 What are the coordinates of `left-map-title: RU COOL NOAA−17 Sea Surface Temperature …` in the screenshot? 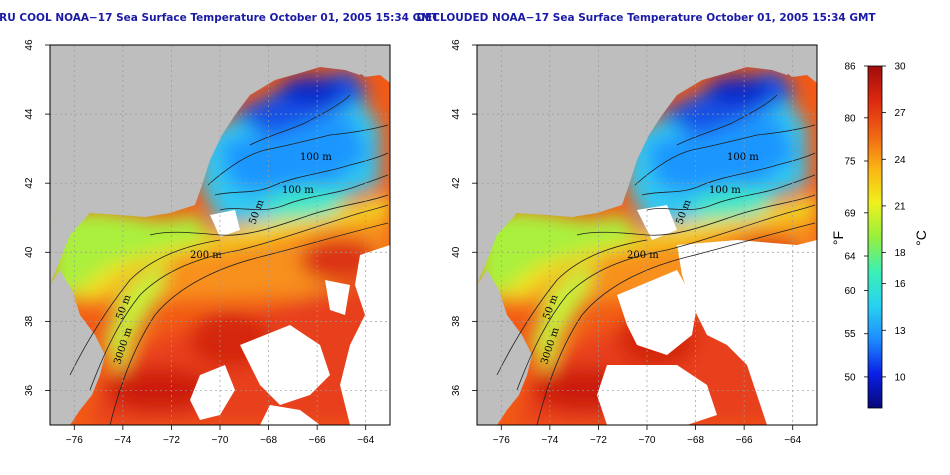 It's located at (220, 18).